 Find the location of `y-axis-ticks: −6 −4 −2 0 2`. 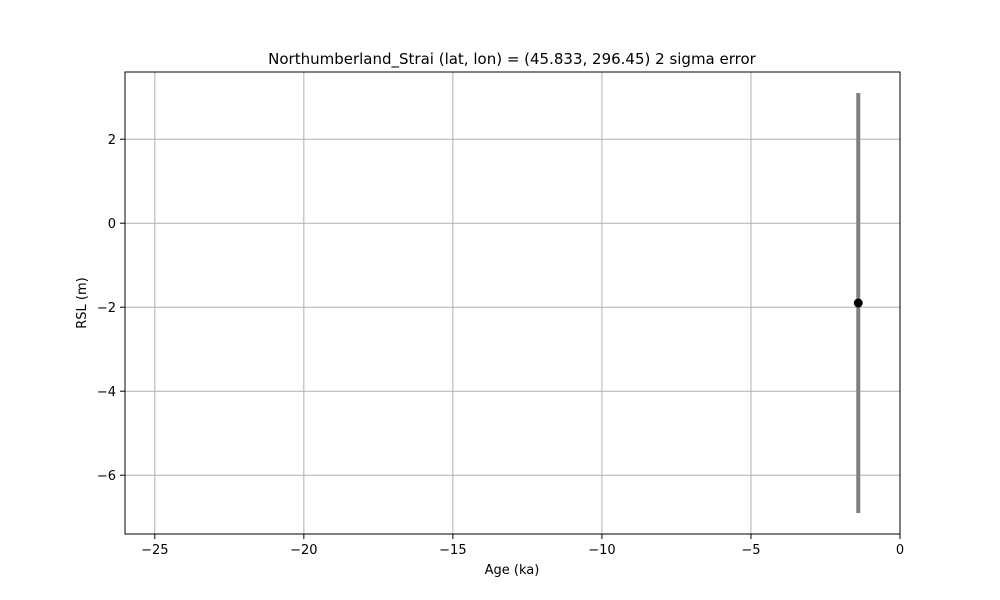

y-axis-ticks: −6 −4 −2 0 2 is located at coordinates (111, 308).